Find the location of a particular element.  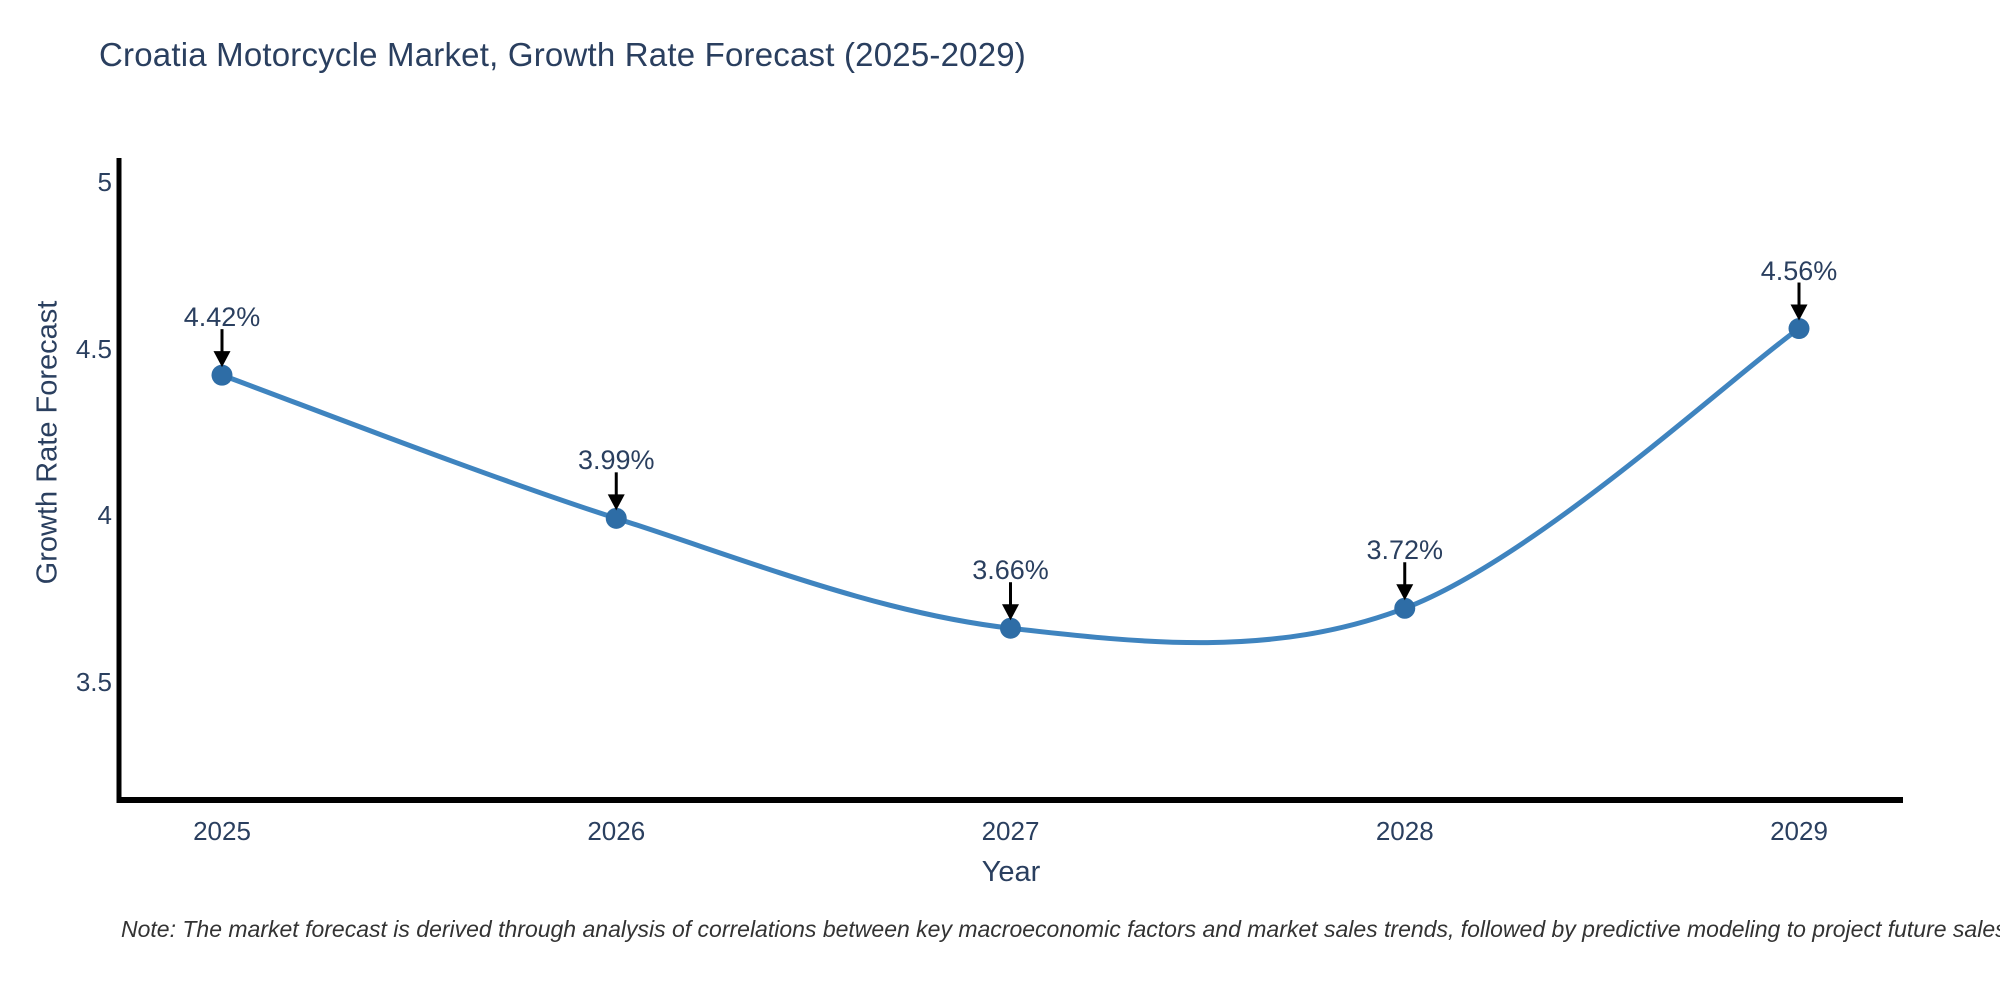

x-tick-label: 2025 is located at coordinates (222, 831).